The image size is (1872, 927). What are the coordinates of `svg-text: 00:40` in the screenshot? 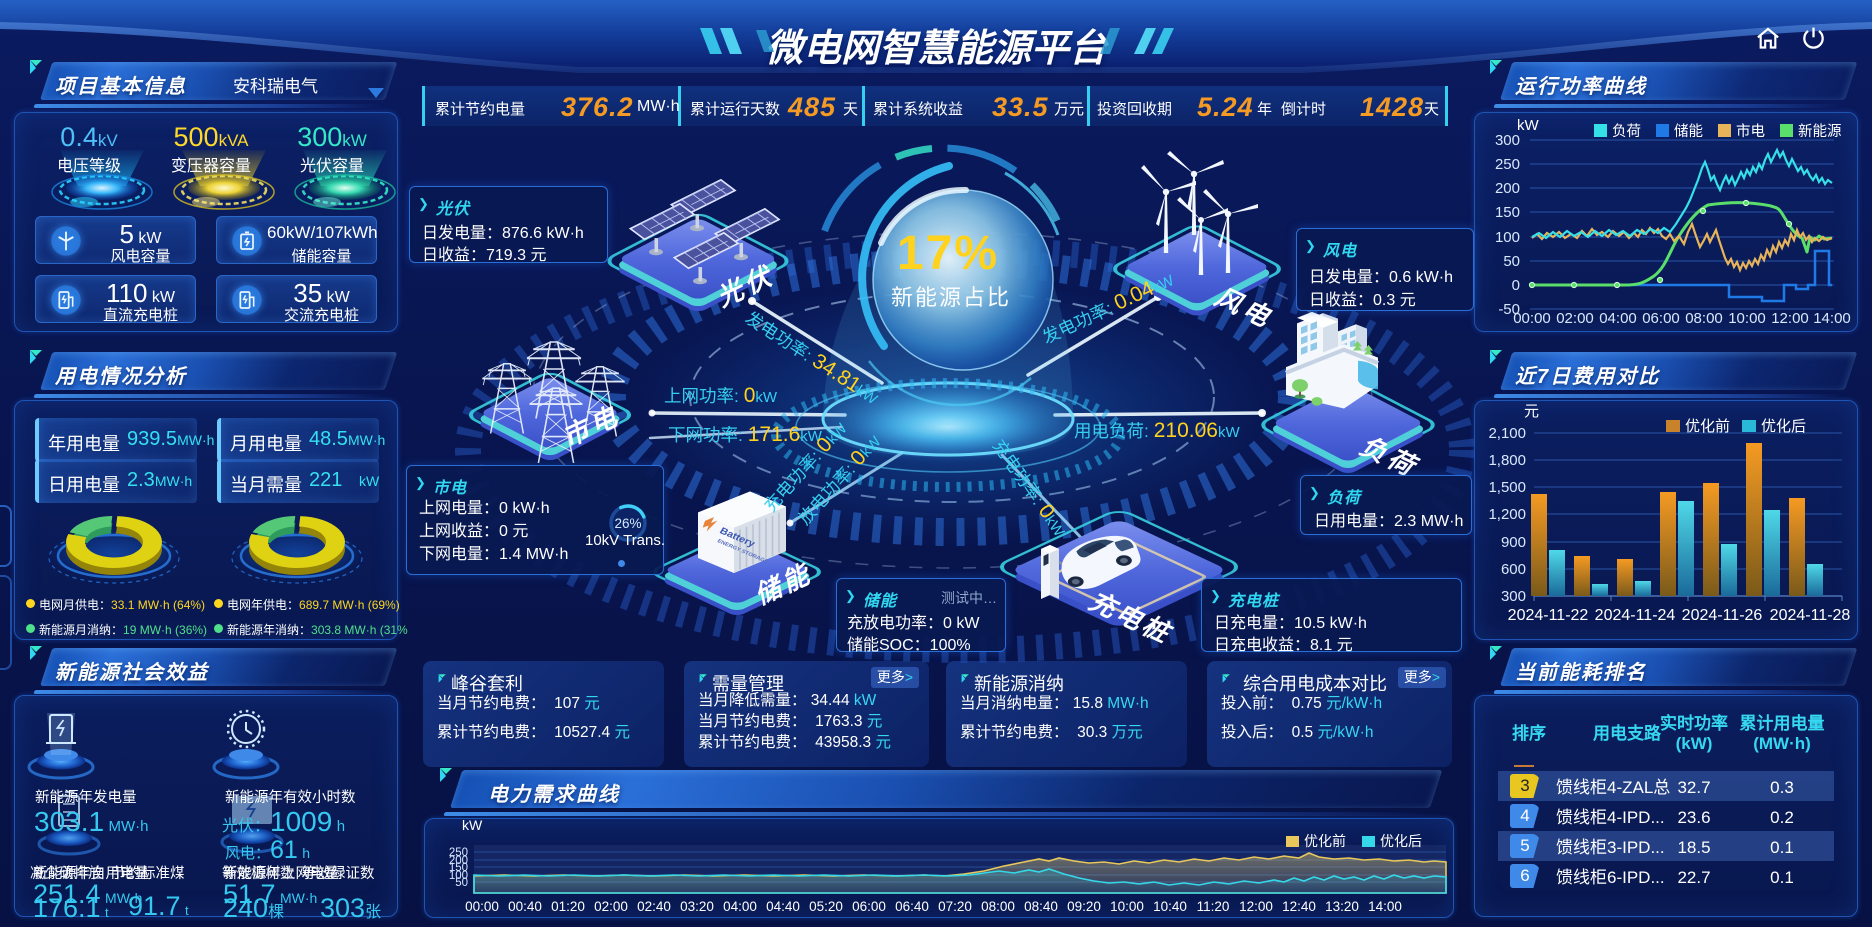 It's located at (525, 906).